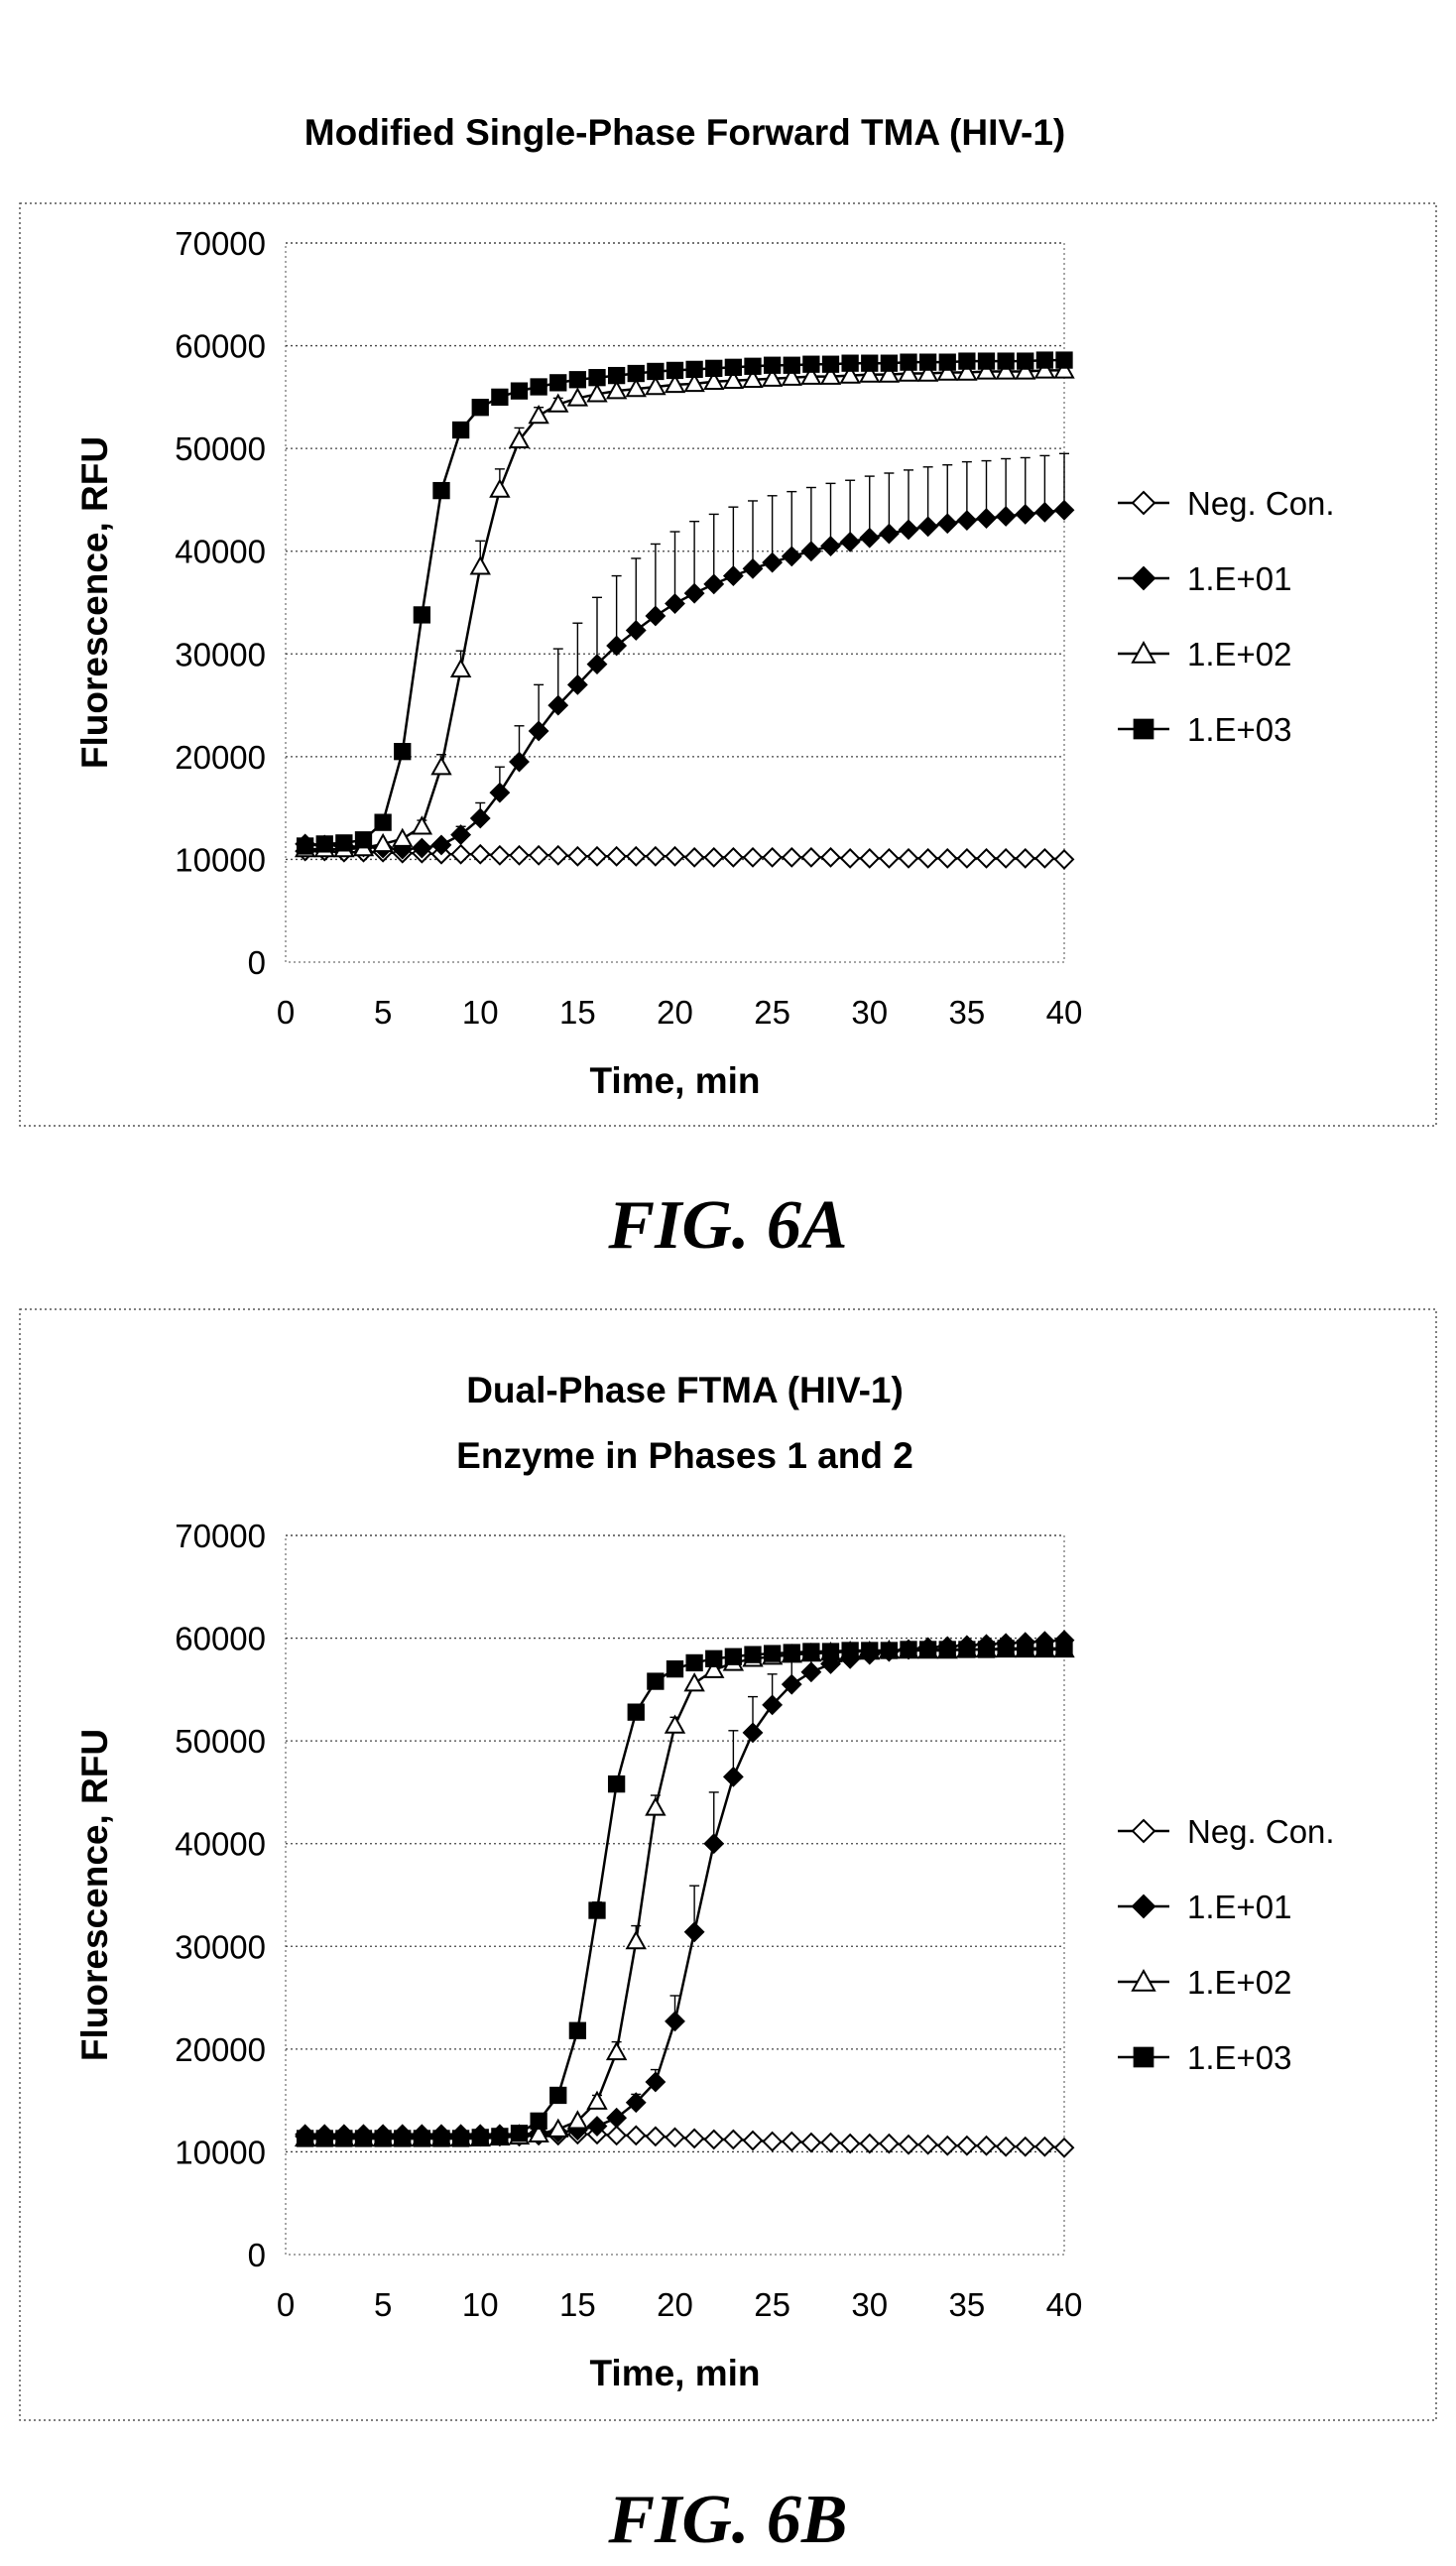  I want to click on y-tick-label: 40000, so click(220, 552).